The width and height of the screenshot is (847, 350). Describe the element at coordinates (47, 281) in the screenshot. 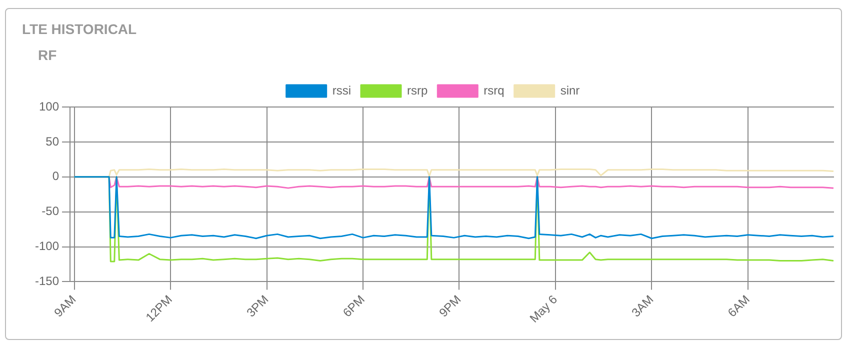

I see `y-tick-label: -150` at that location.